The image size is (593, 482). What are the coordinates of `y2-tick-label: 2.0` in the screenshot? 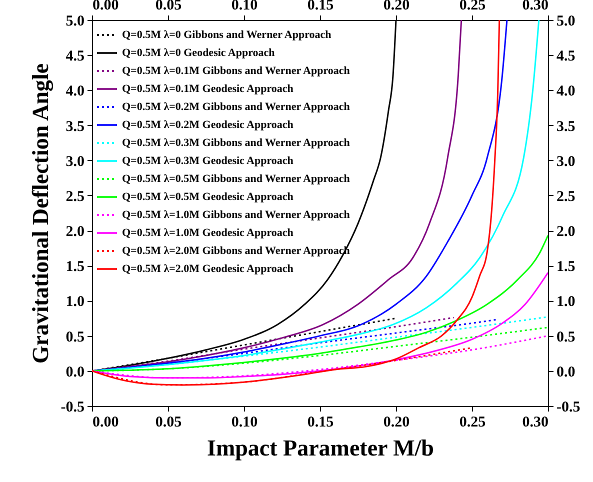 It's located at (566, 232).